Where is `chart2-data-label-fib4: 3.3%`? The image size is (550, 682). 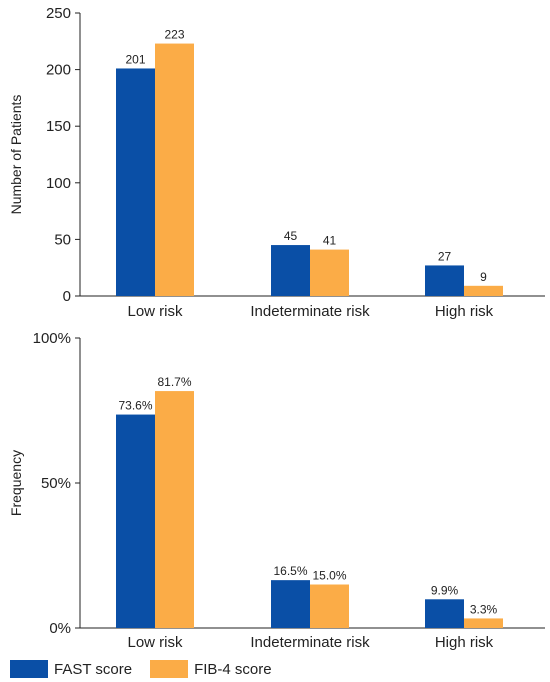
chart2-data-label-fib4: 3.3% is located at coordinates (484, 609).